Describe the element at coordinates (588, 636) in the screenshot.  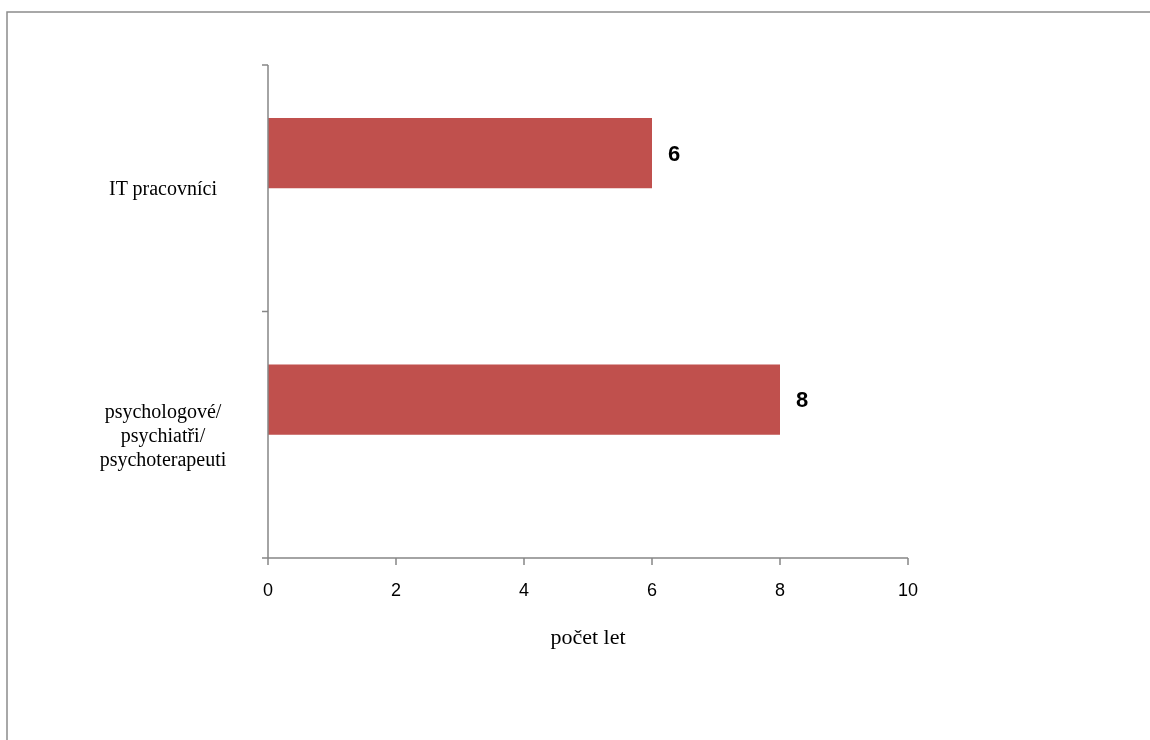
I see `x-axis-title: počet let` at that location.